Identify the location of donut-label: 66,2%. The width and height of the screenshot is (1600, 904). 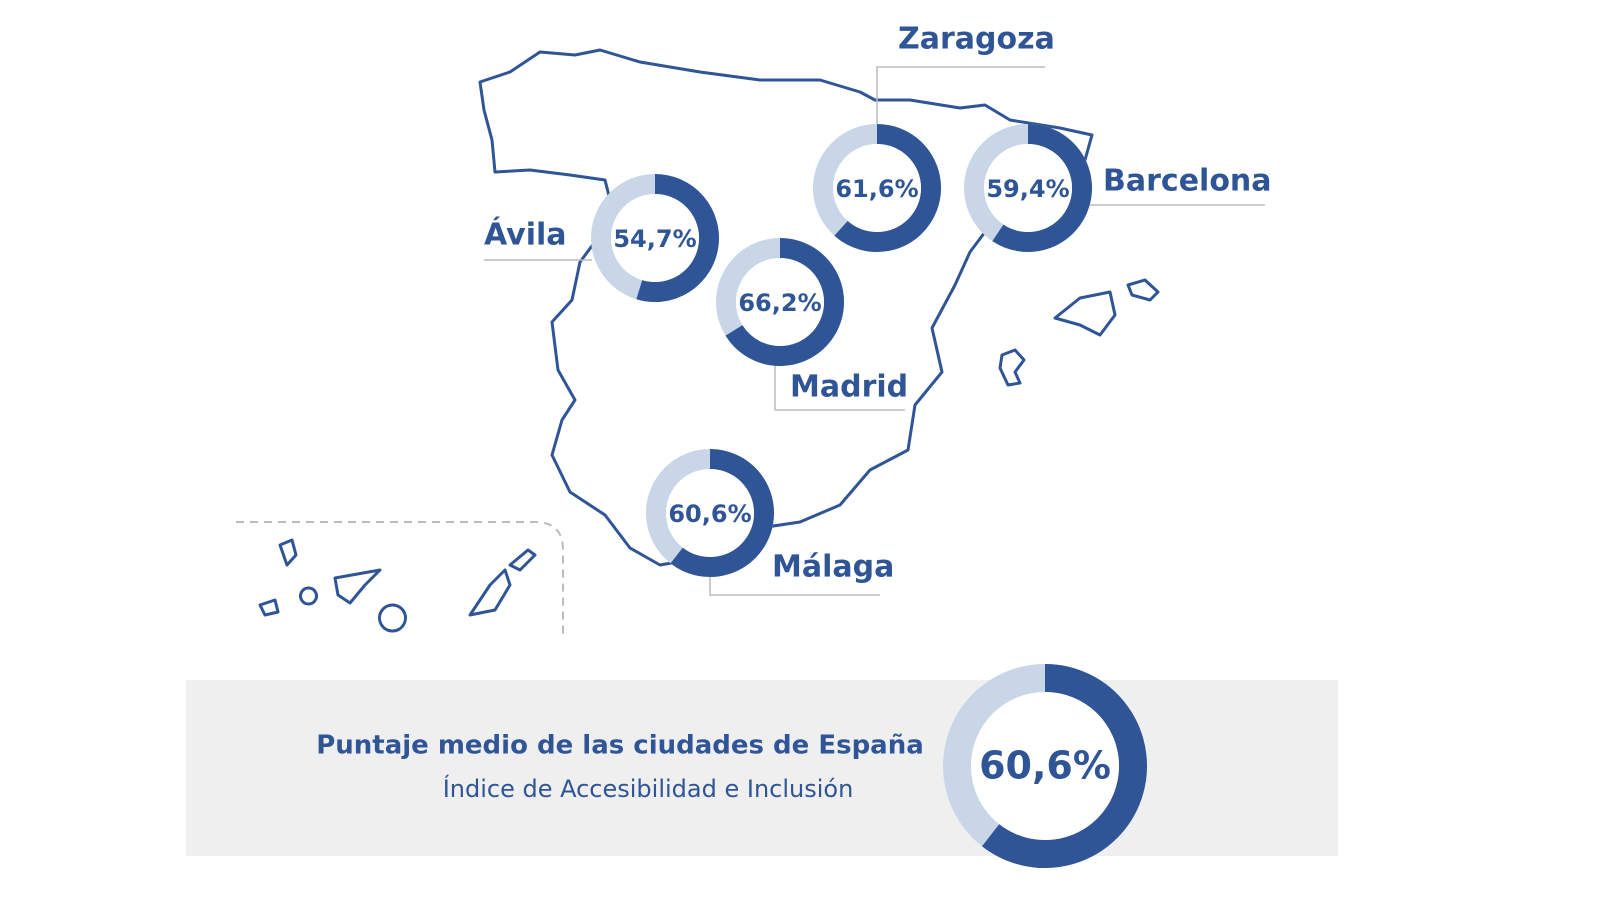
(779, 303).